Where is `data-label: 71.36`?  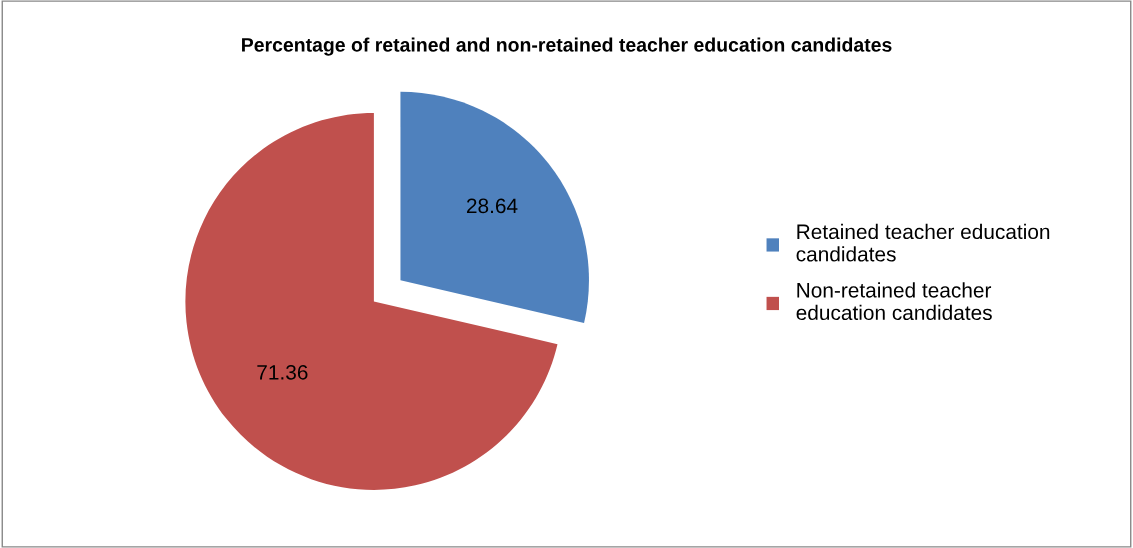
data-label: 71.36 is located at coordinates (282, 372).